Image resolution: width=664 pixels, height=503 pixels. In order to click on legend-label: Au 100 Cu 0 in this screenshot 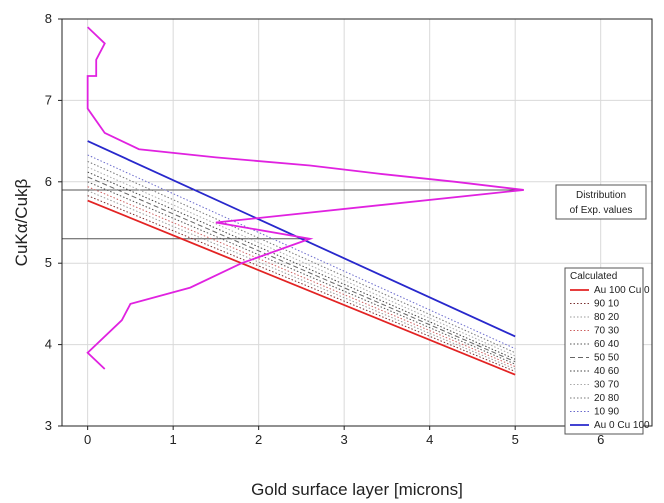, I will do `click(622, 290)`.